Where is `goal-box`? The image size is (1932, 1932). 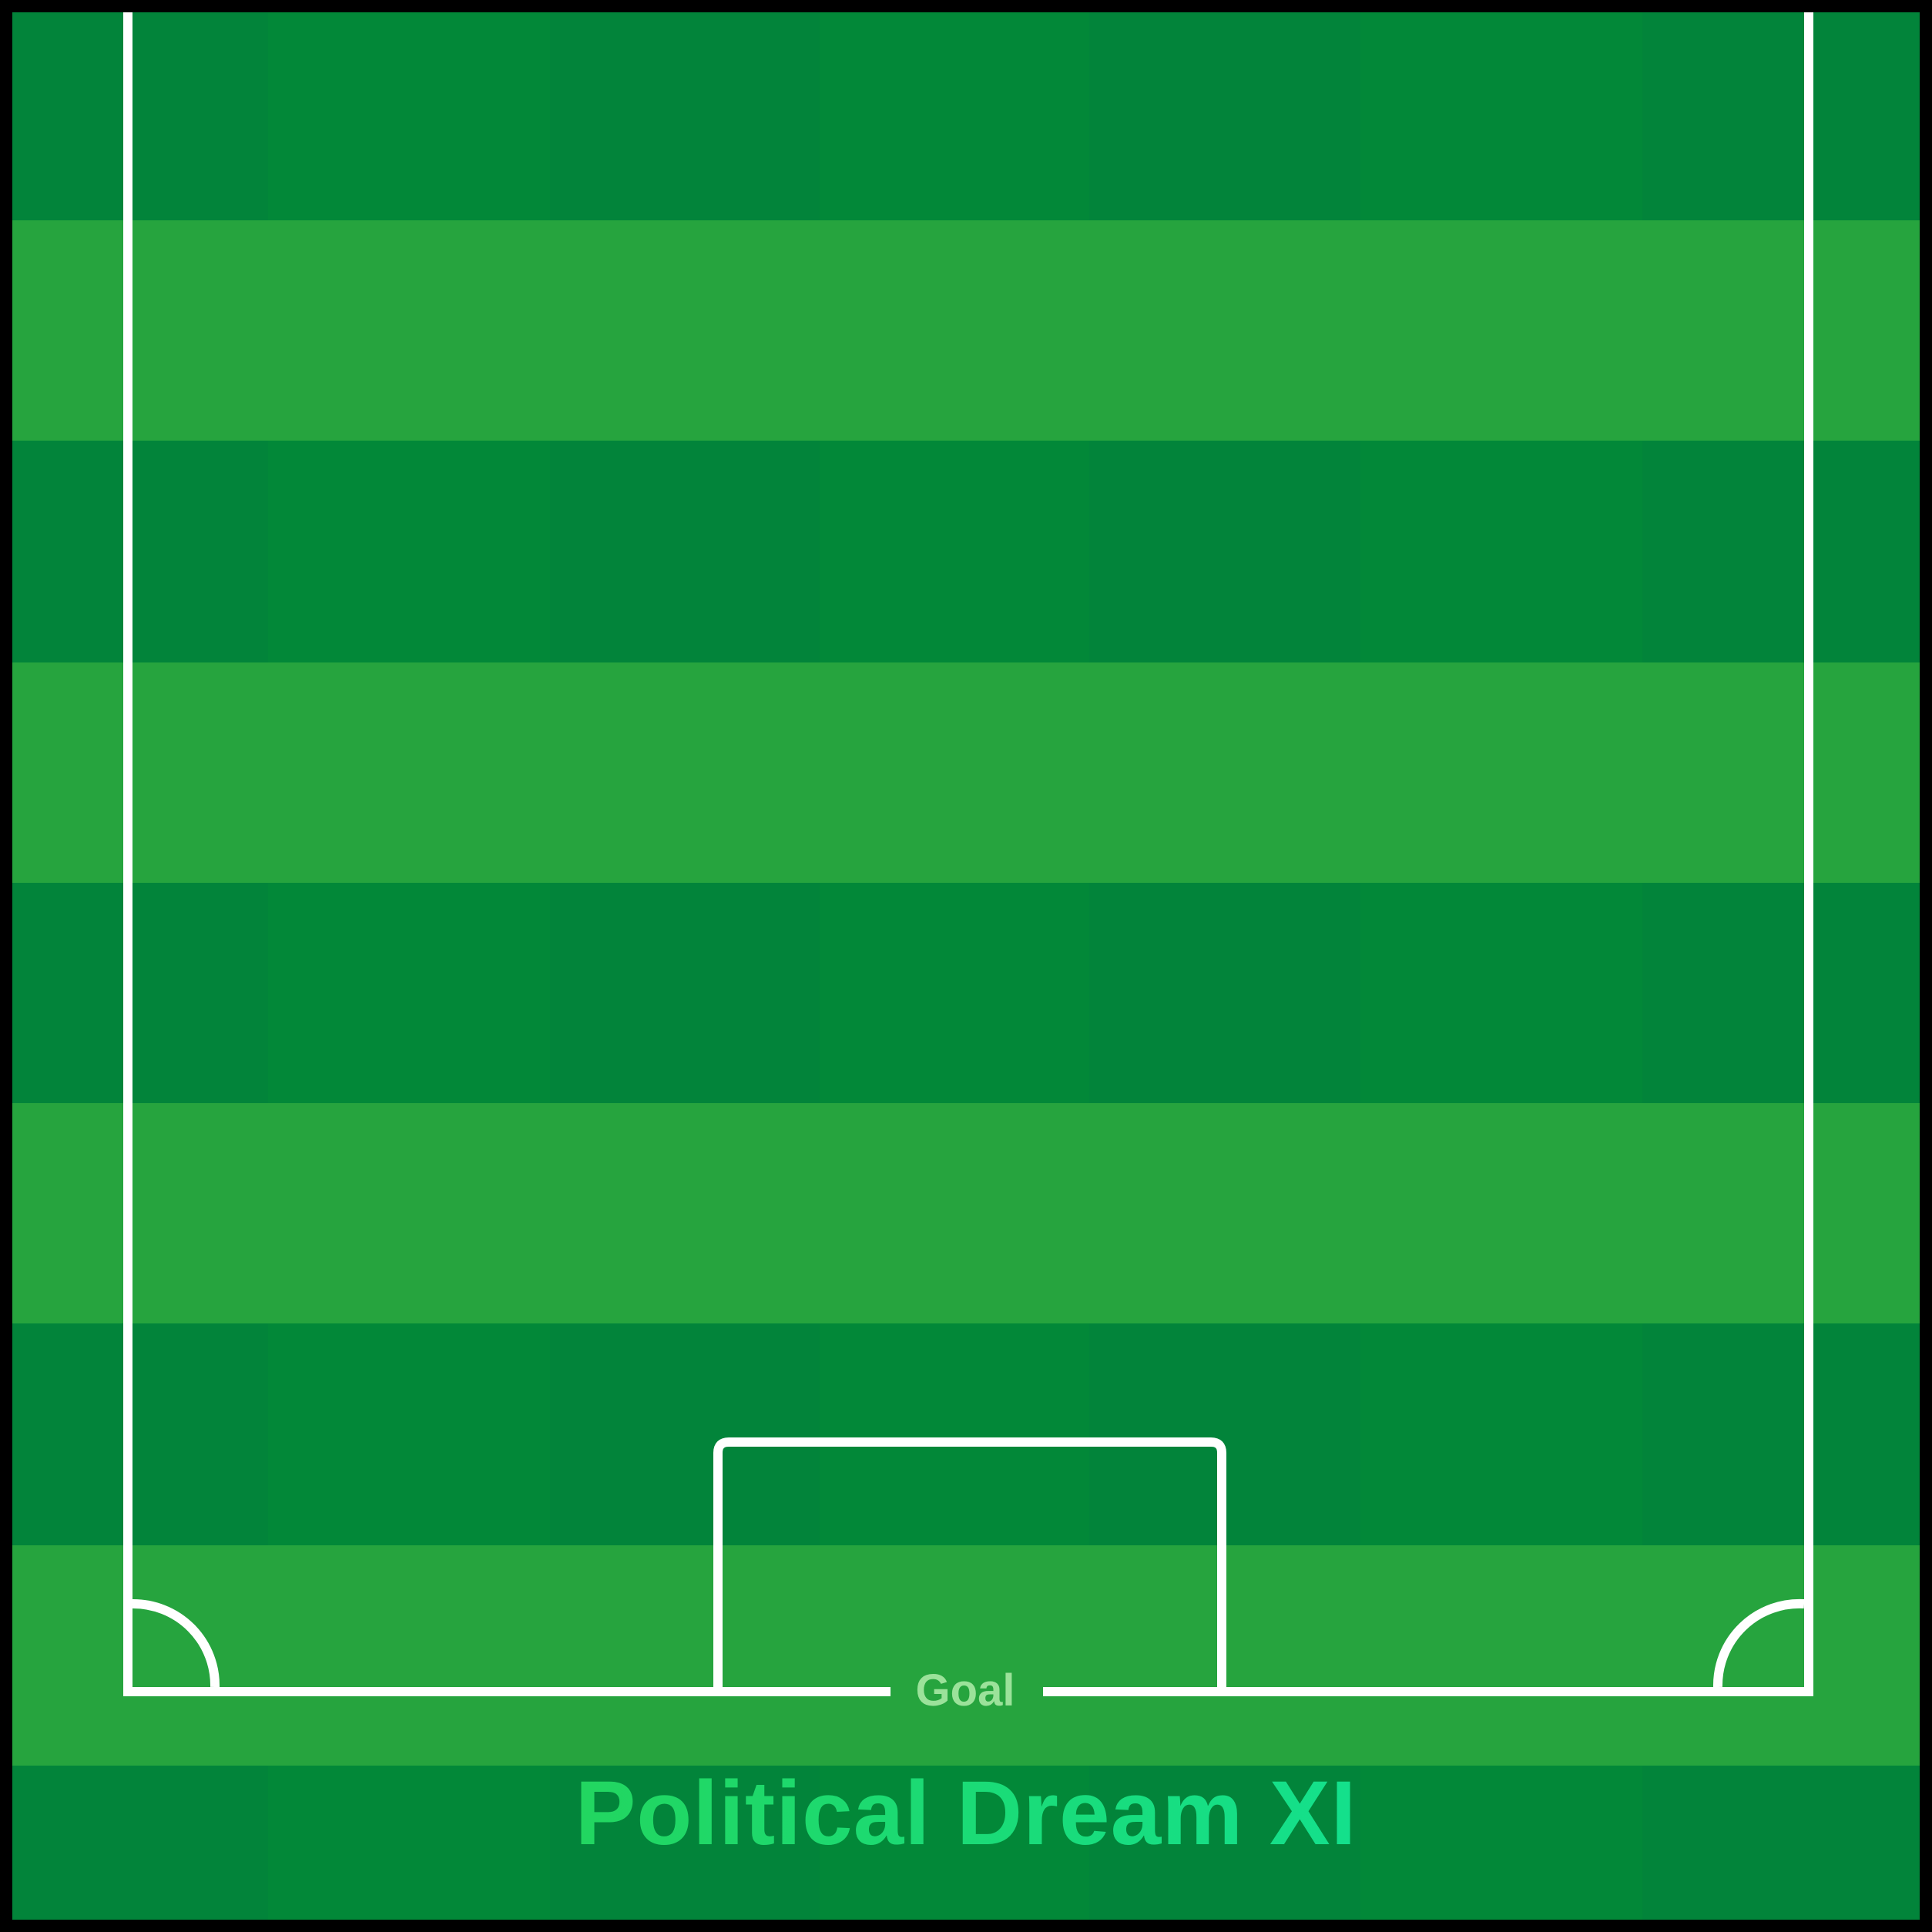 goal-box is located at coordinates (969, 1563).